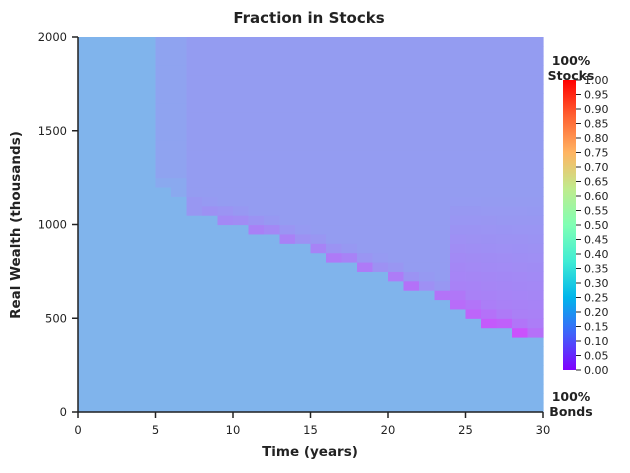 The height and width of the screenshot is (473, 630). I want to click on y-axis-label: Real Wealth (thousands), so click(16, 225).